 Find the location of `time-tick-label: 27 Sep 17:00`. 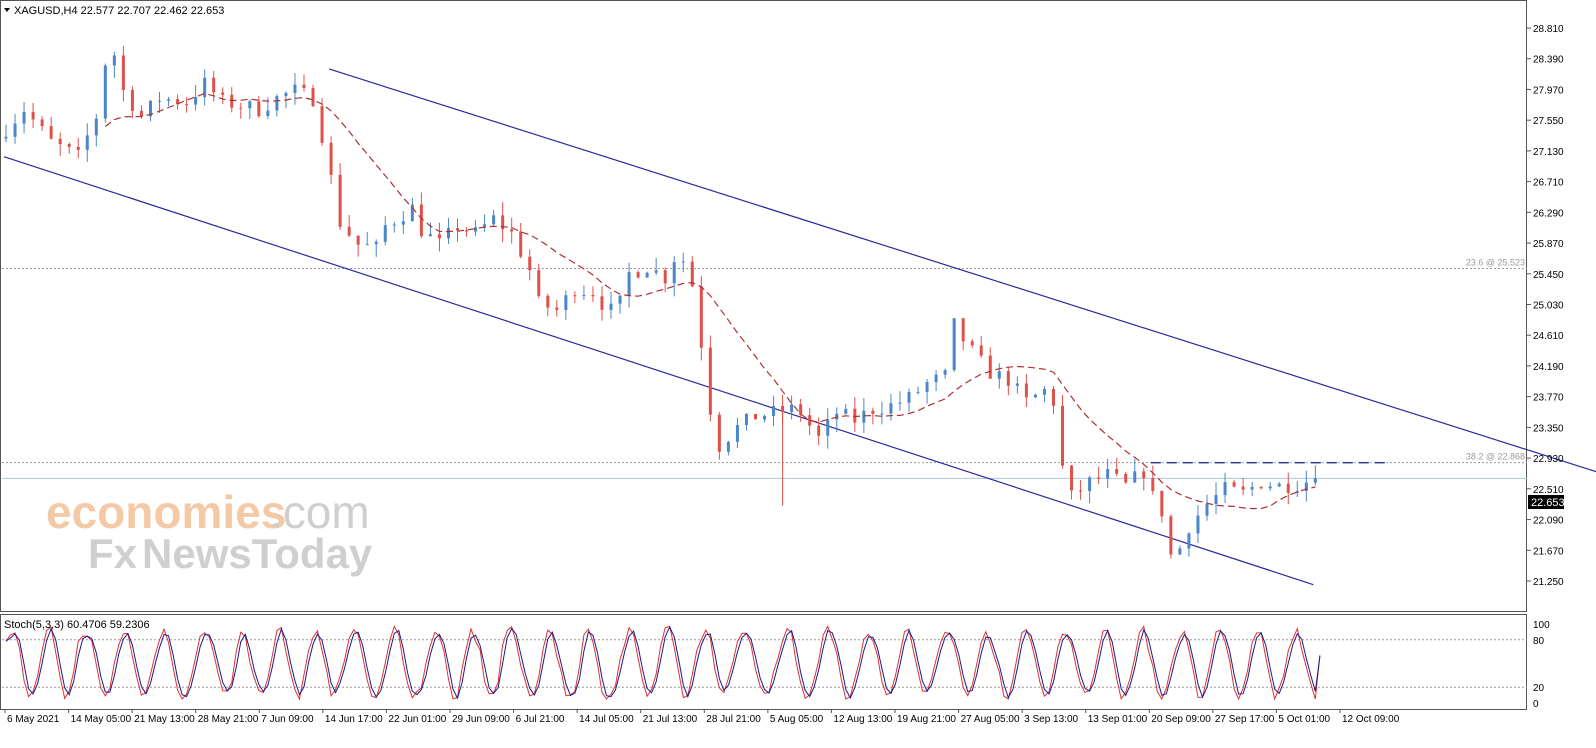

time-tick-label: 27 Sep 17:00 is located at coordinates (1245, 719).